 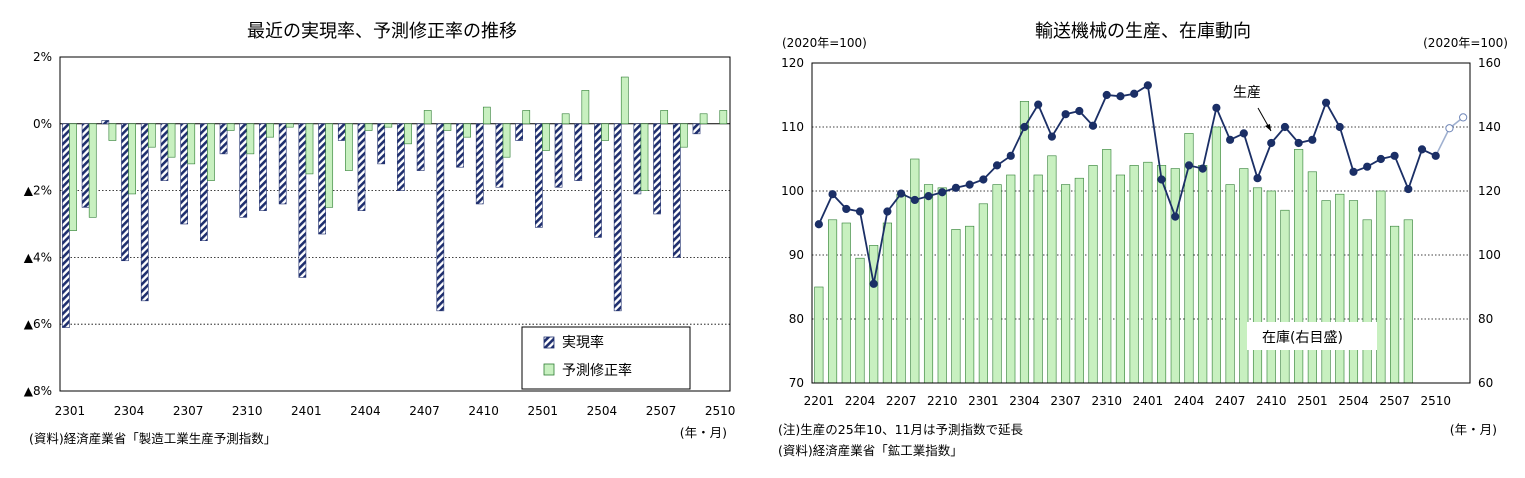 What do you see at coordinates (1489, 255) in the screenshot?
I see `right-right-y-tick-100: 100` at bounding box center [1489, 255].